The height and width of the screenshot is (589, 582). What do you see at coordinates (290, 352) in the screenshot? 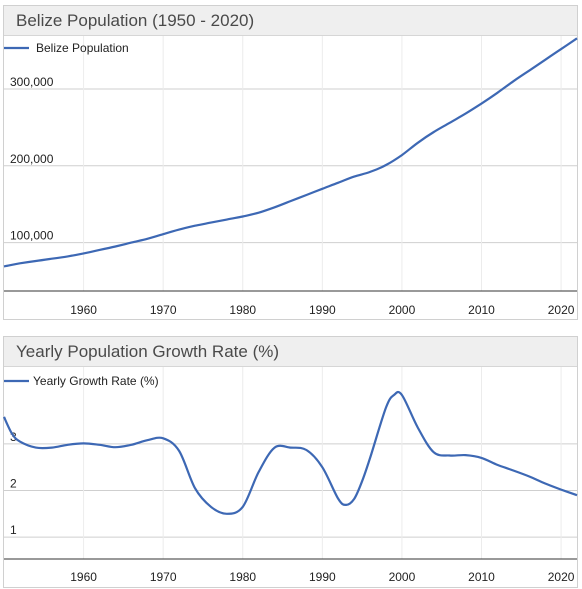
I see `chart-title: Yearly Population Growth Rate (%)` at bounding box center [290, 352].